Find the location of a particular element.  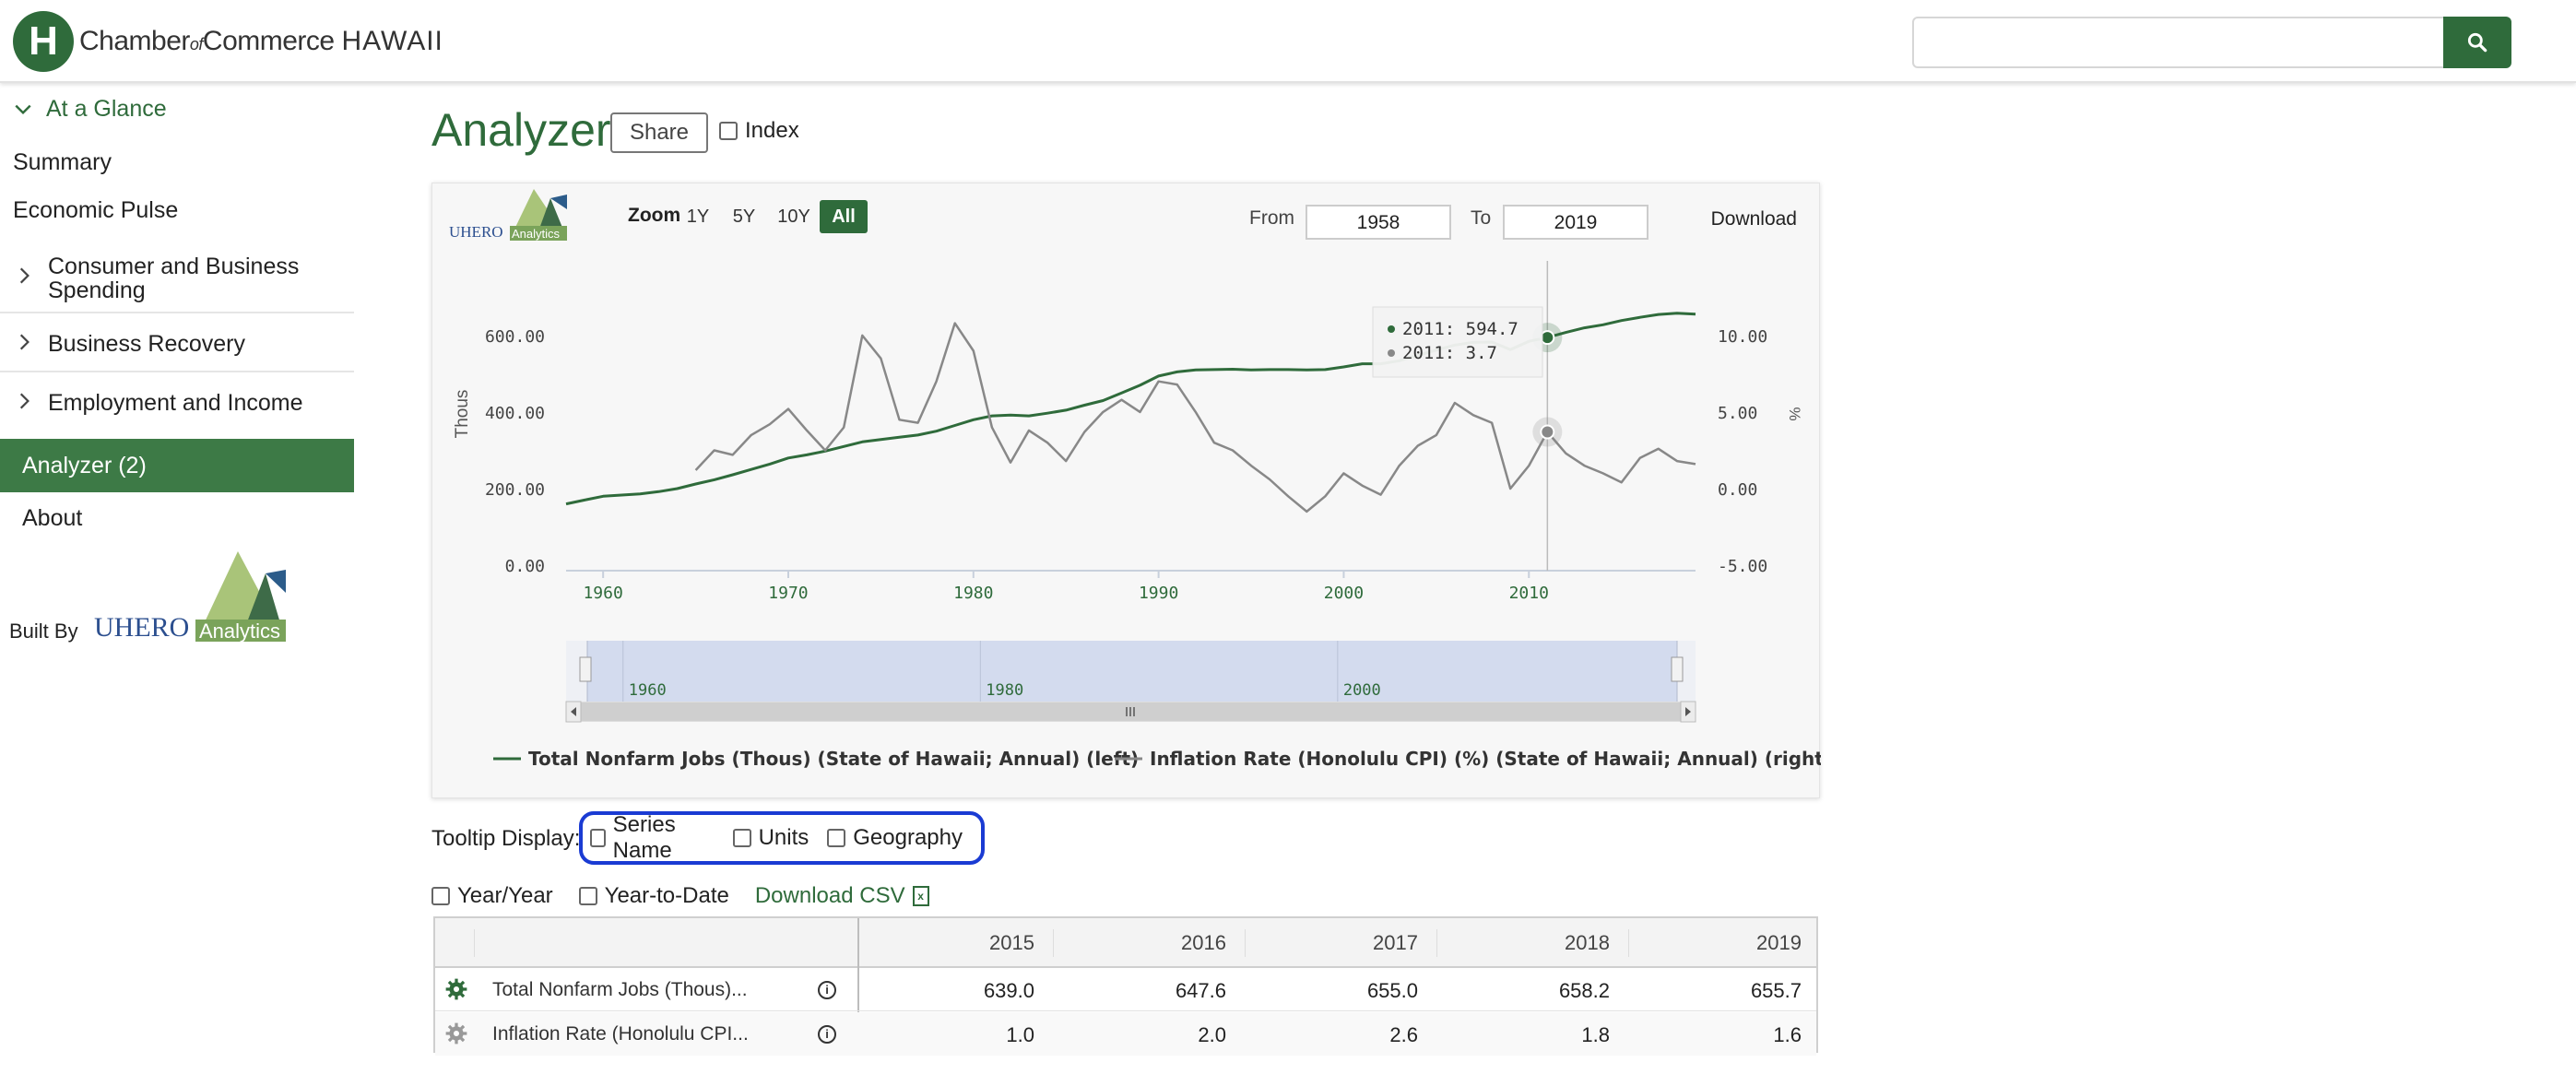

zoom-label: Zoom is located at coordinates (654, 215).